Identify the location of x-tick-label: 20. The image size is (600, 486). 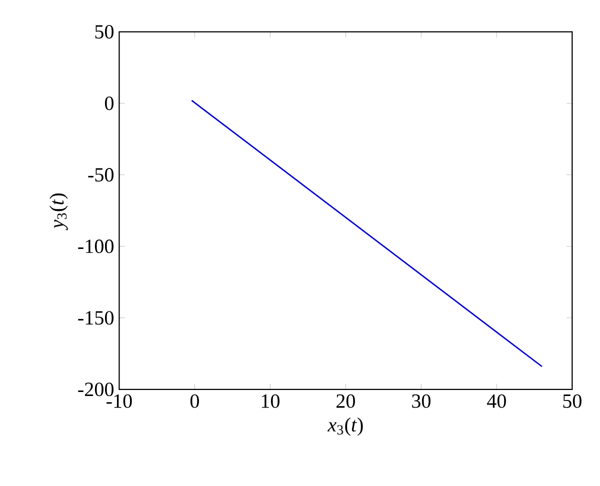
(345, 401).